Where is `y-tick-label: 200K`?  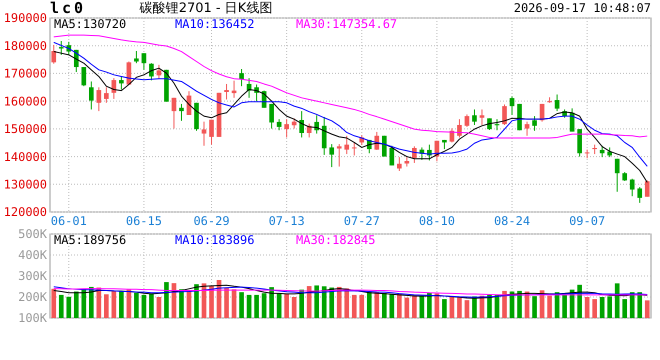
y-tick-label: 200K is located at coordinates (33, 297).